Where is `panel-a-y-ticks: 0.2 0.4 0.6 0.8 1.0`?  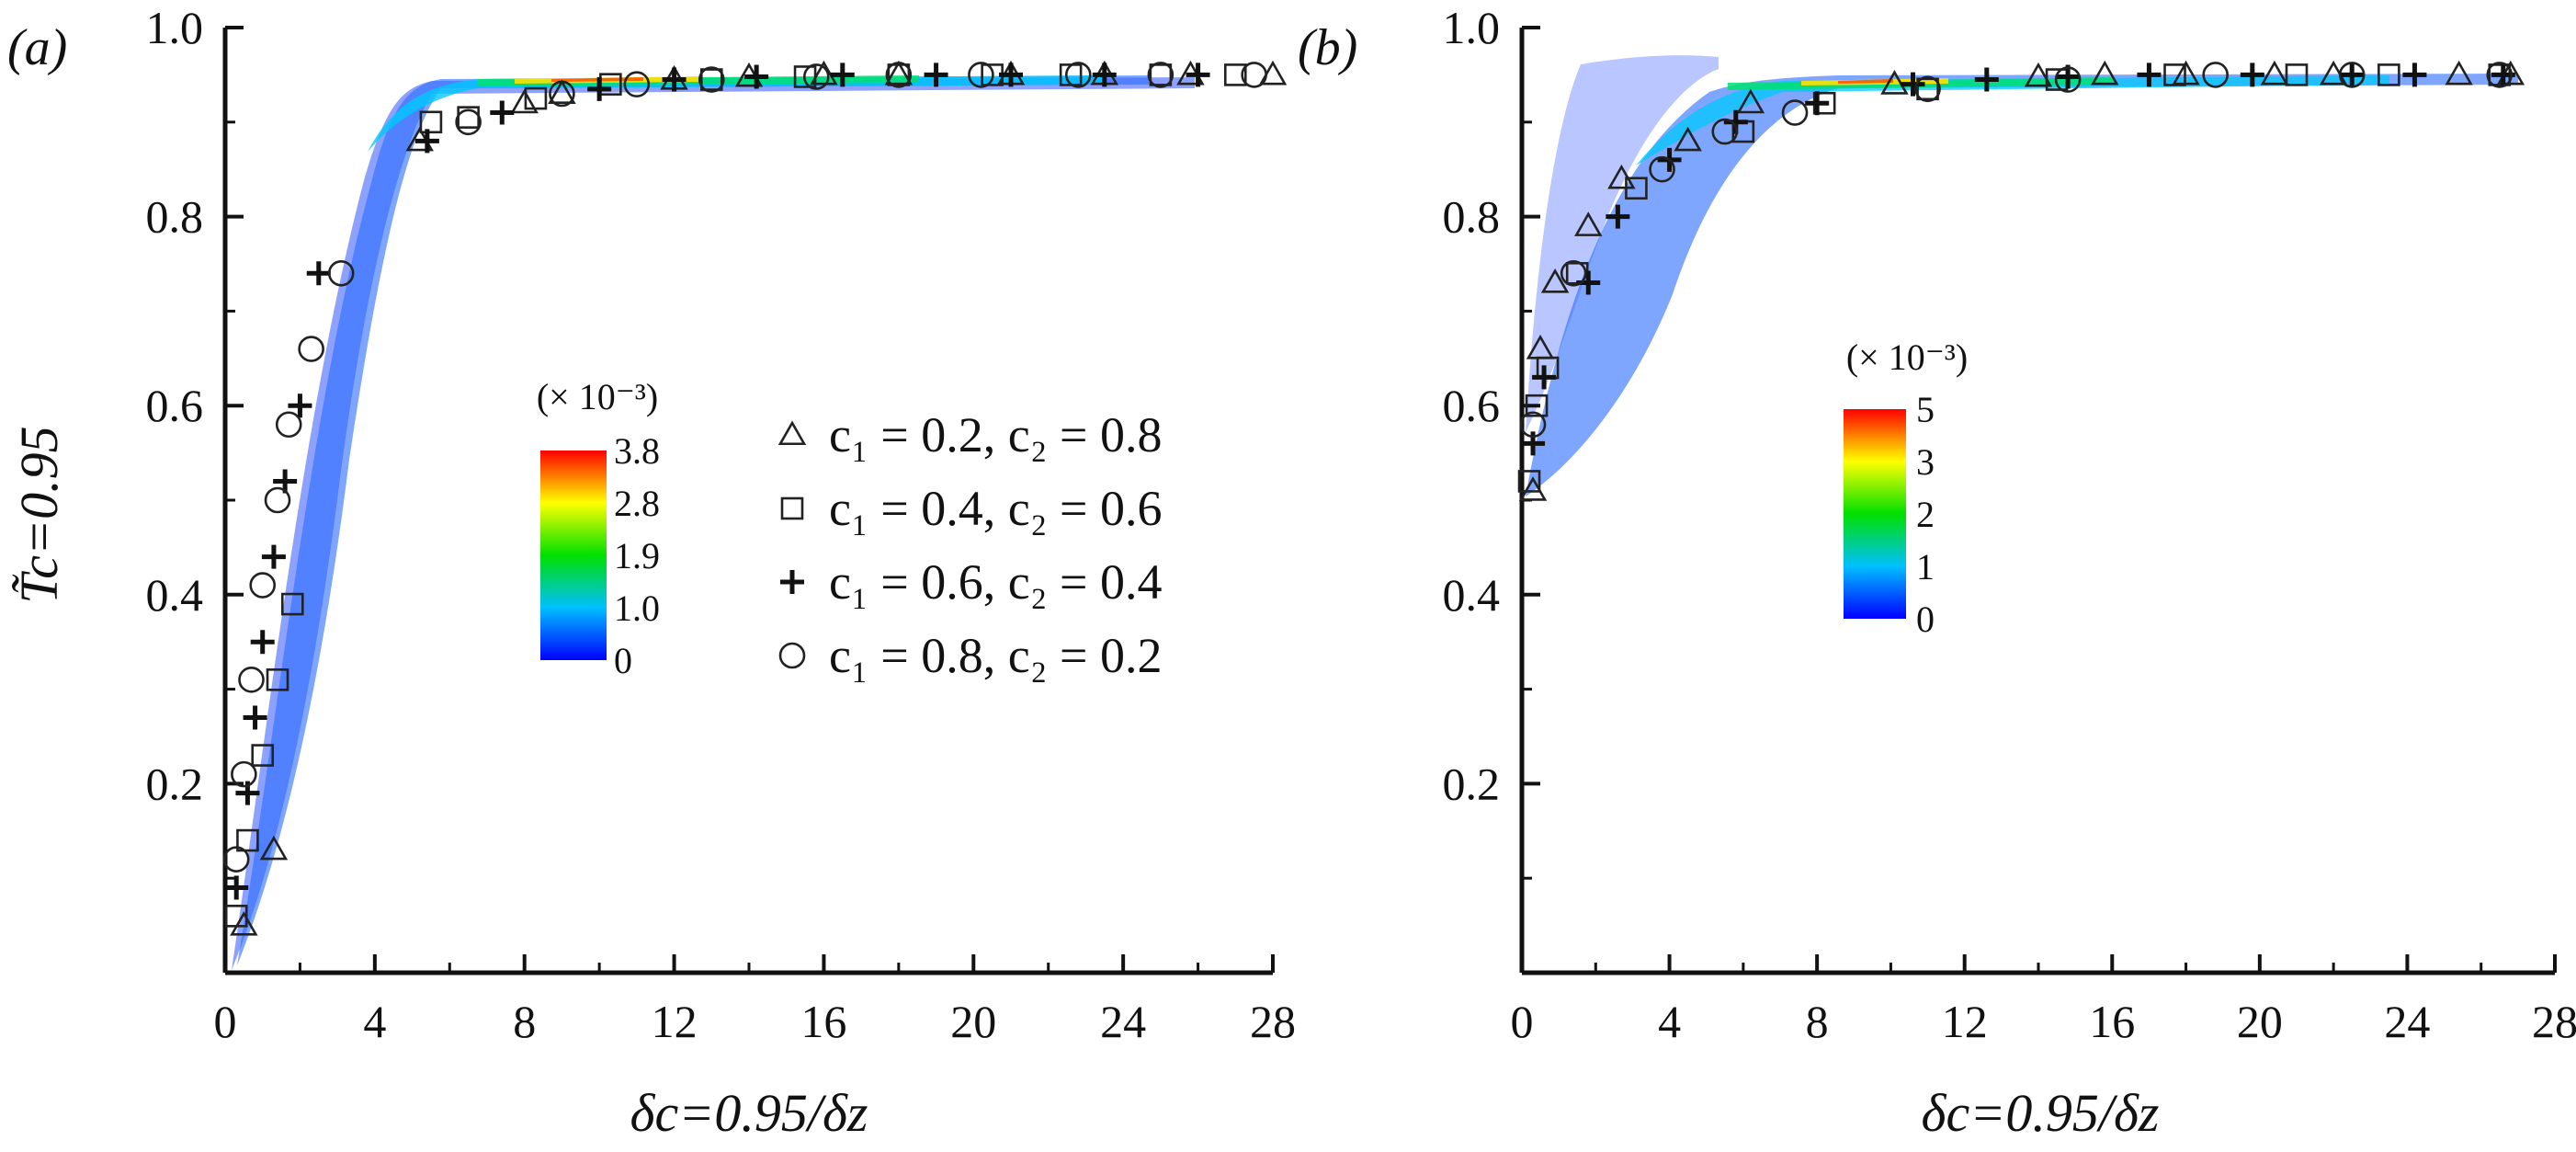
panel-a-y-ticks: 0.2 0.4 0.6 0.8 1.0 is located at coordinates (195, 441).